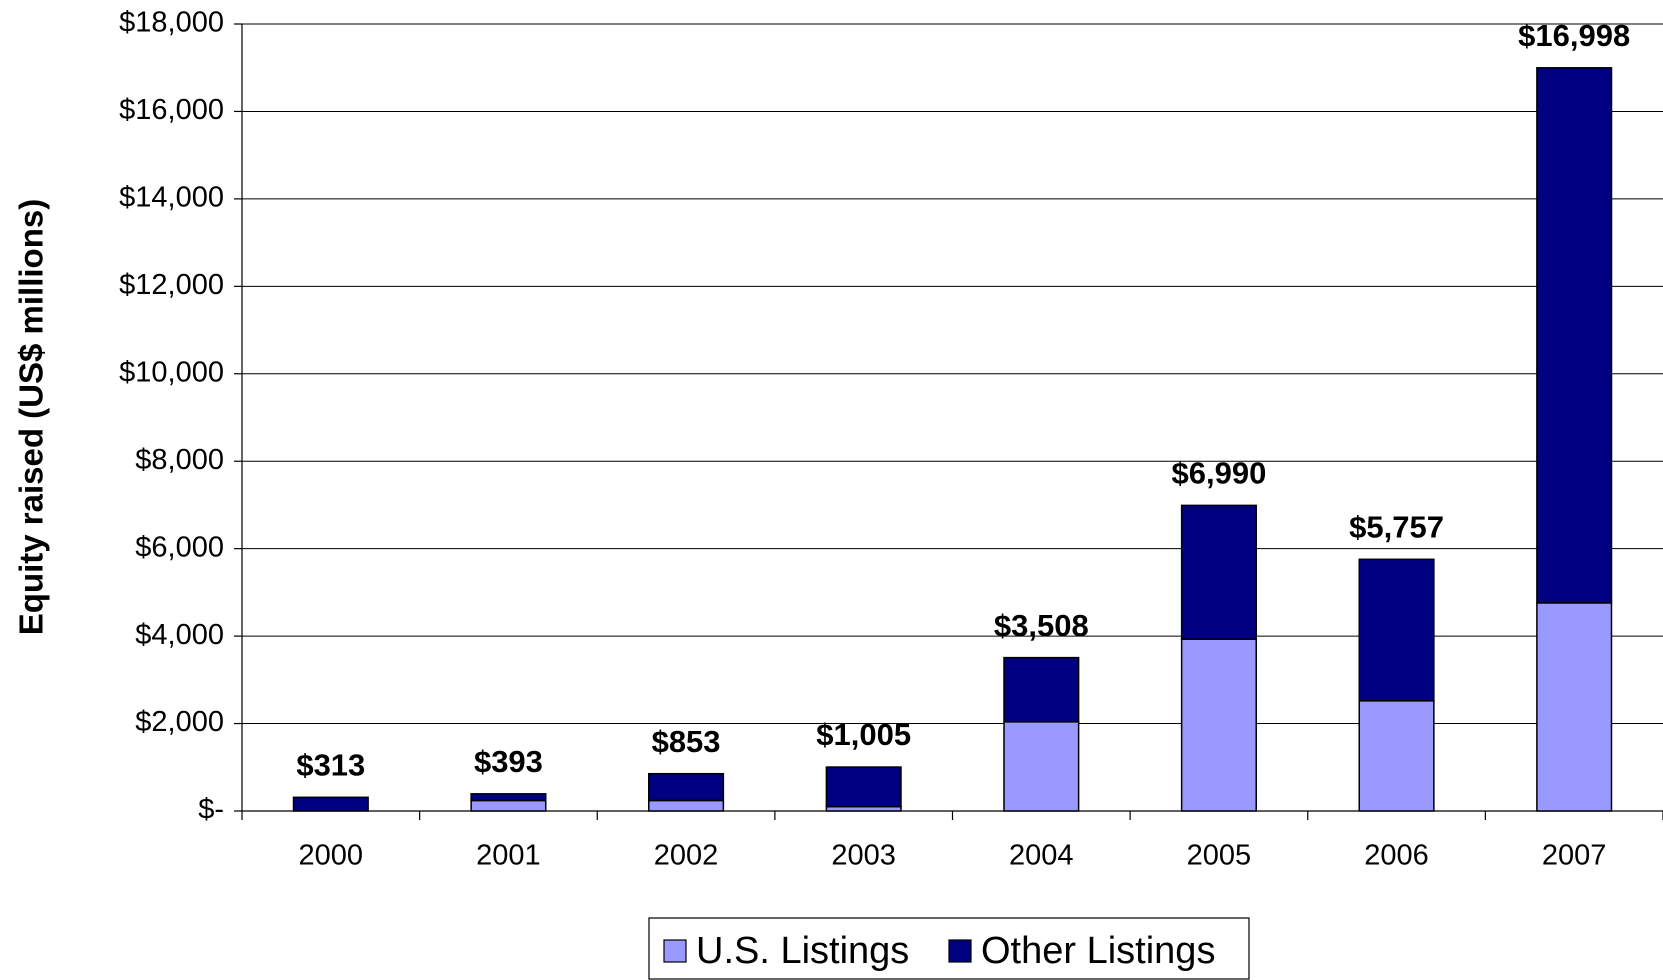 This screenshot has width=1663, height=980. What do you see at coordinates (1219, 473) in the screenshot?
I see `total-label: $6,990` at bounding box center [1219, 473].